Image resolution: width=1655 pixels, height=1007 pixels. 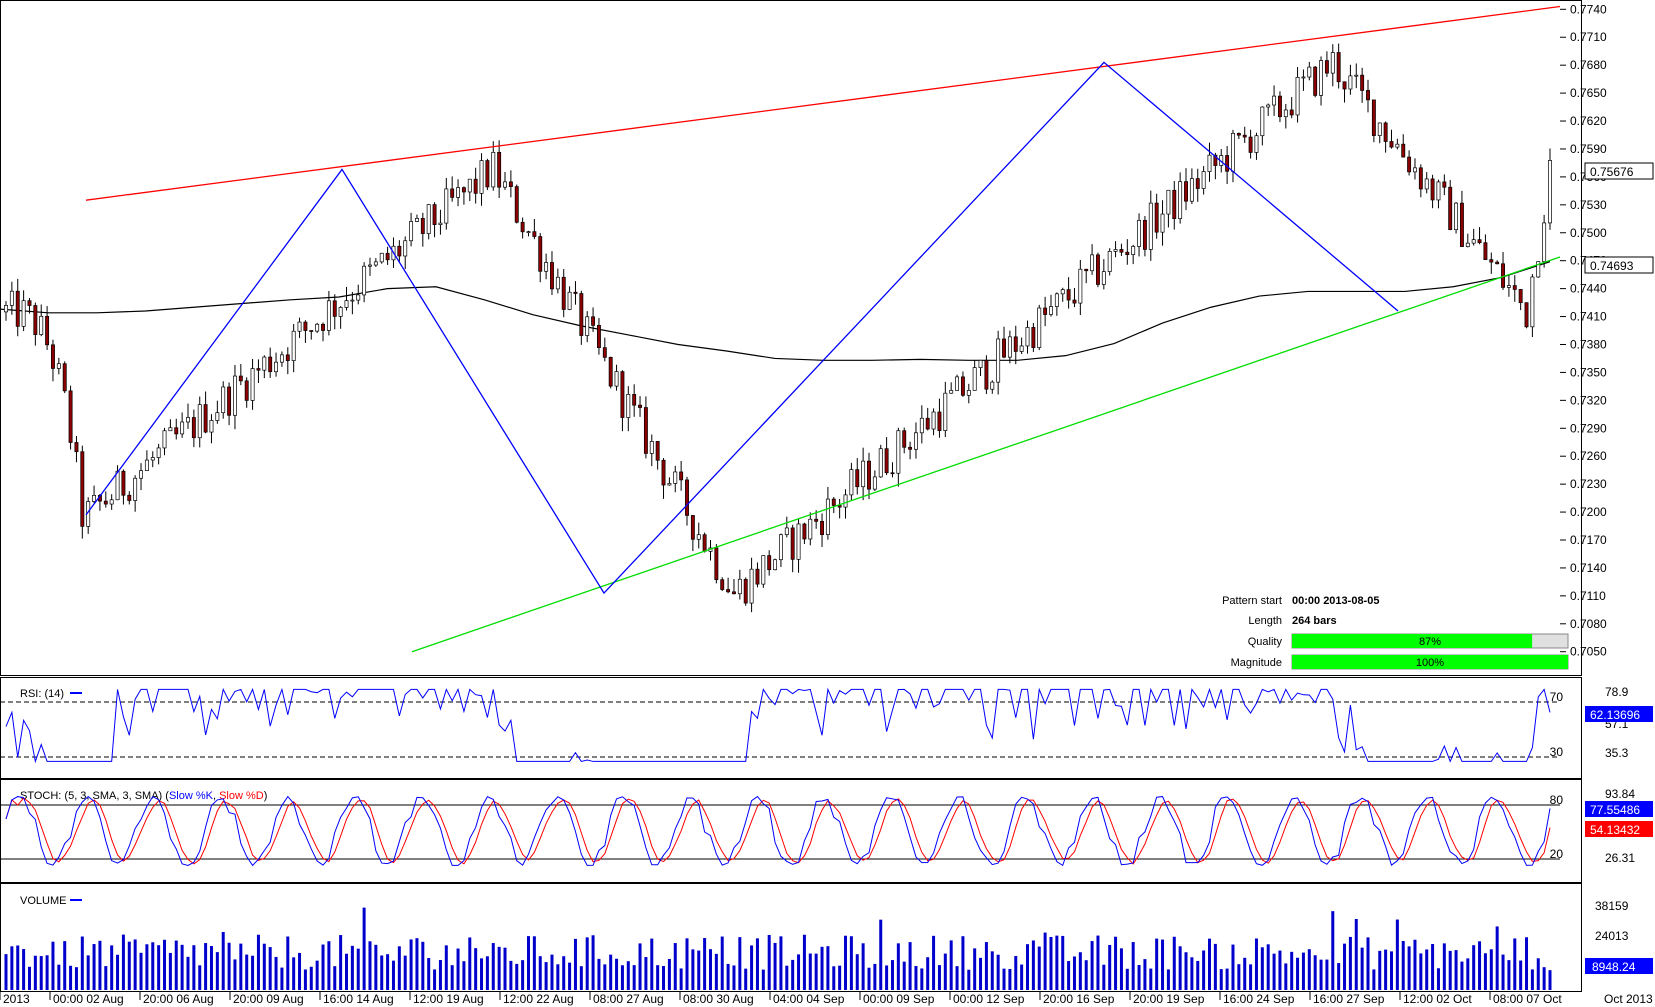 I want to click on x-tick-label: 08:00 27 Aug, so click(x=628, y=999).